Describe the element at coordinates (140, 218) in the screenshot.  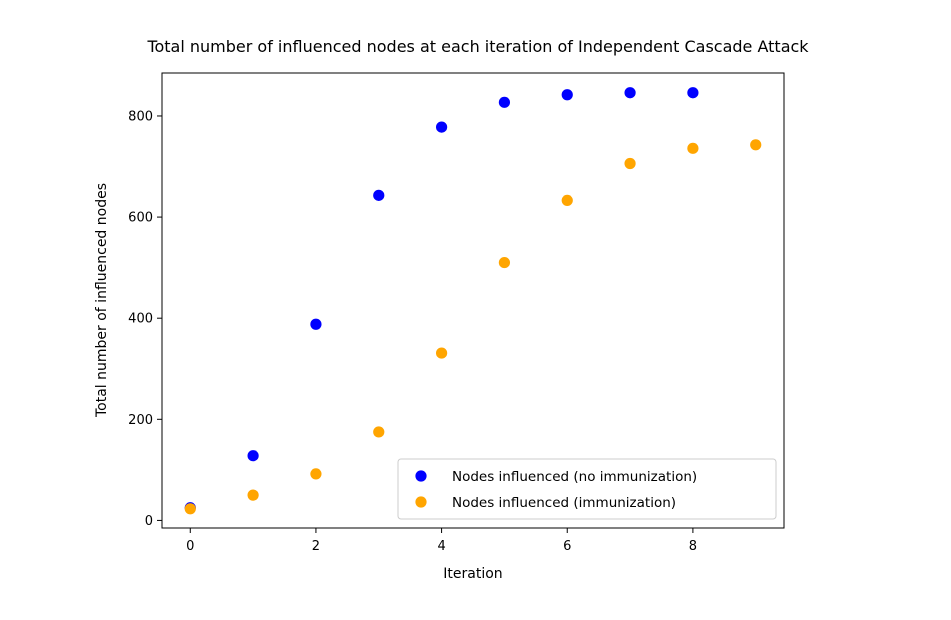
I see `y-tick-label-3: 600` at that location.